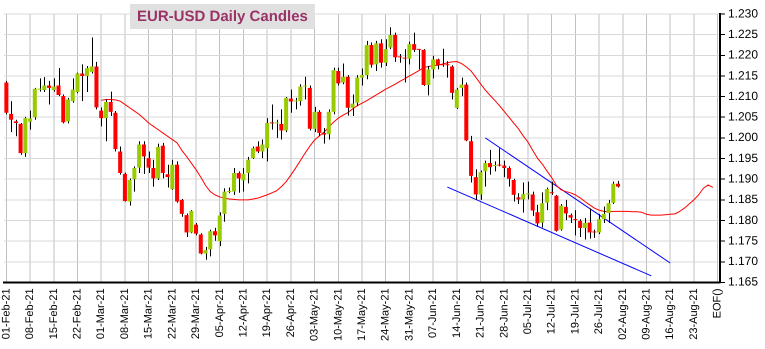 The image size is (765, 349). What do you see at coordinates (743, 13) in the screenshot?
I see `y-tick-label: 1.230` at bounding box center [743, 13].